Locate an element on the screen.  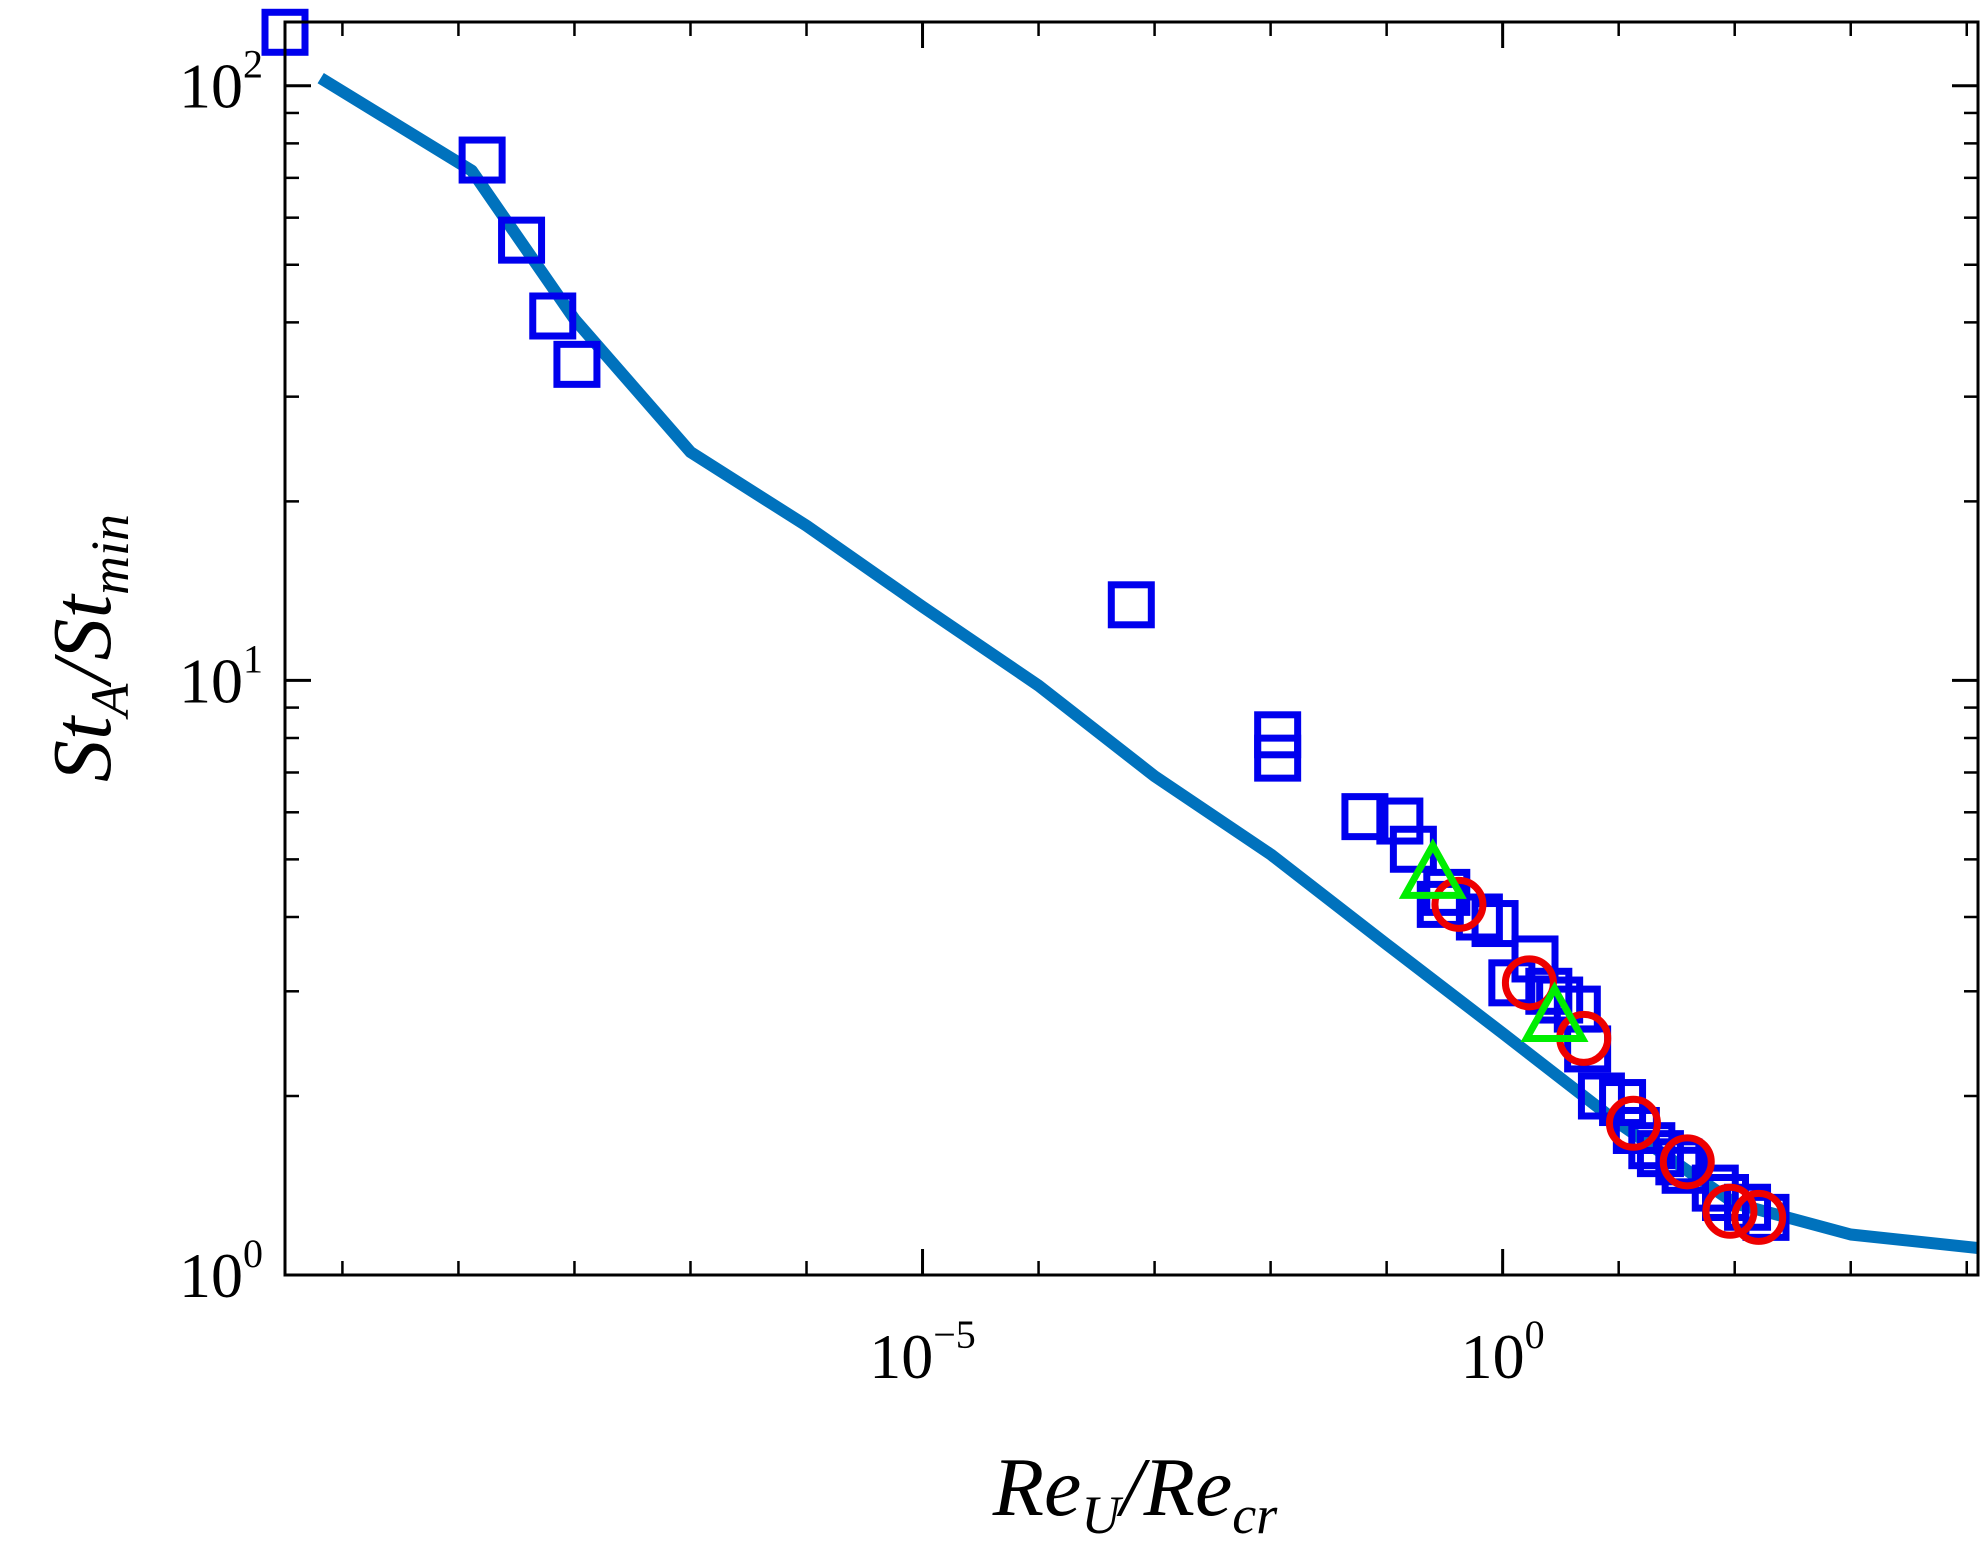
y-axis-label: StA/Stmin is located at coordinates (88, 648).